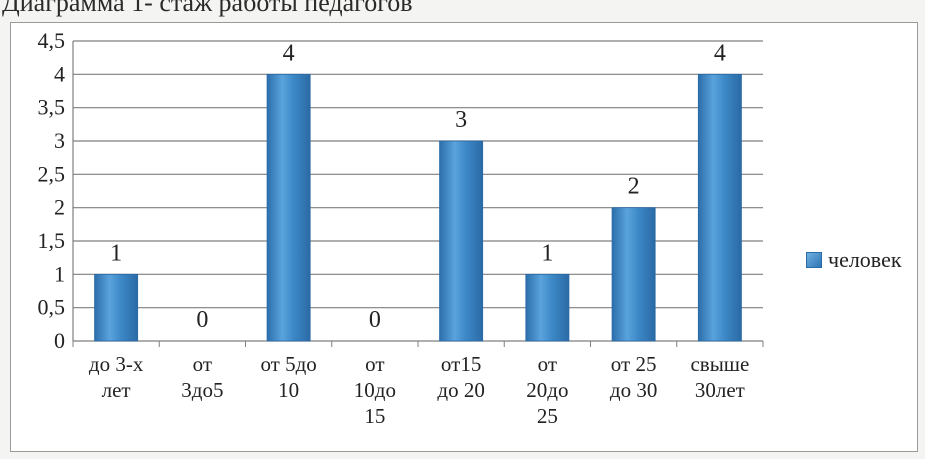 The image size is (925, 459). What do you see at coordinates (375, 390) in the screenshot?
I see `category-label: от 10до 15` at bounding box center [375, 390].